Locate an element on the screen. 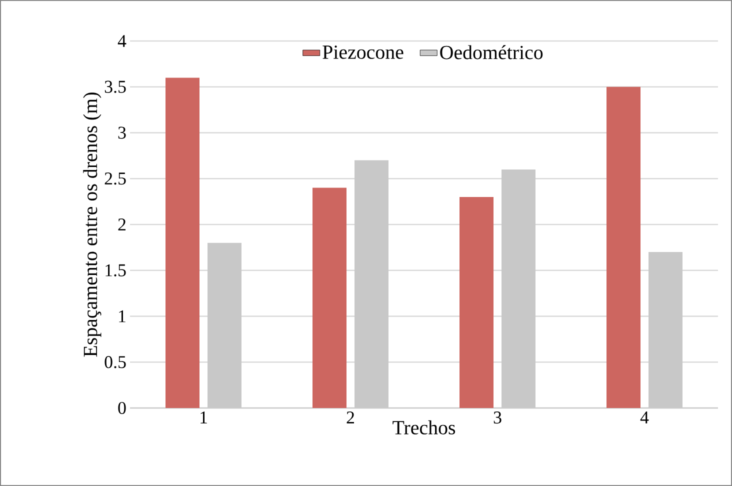 The image size is (732, 486). x-tick-label: 1 is located at coordinates (203, 418).